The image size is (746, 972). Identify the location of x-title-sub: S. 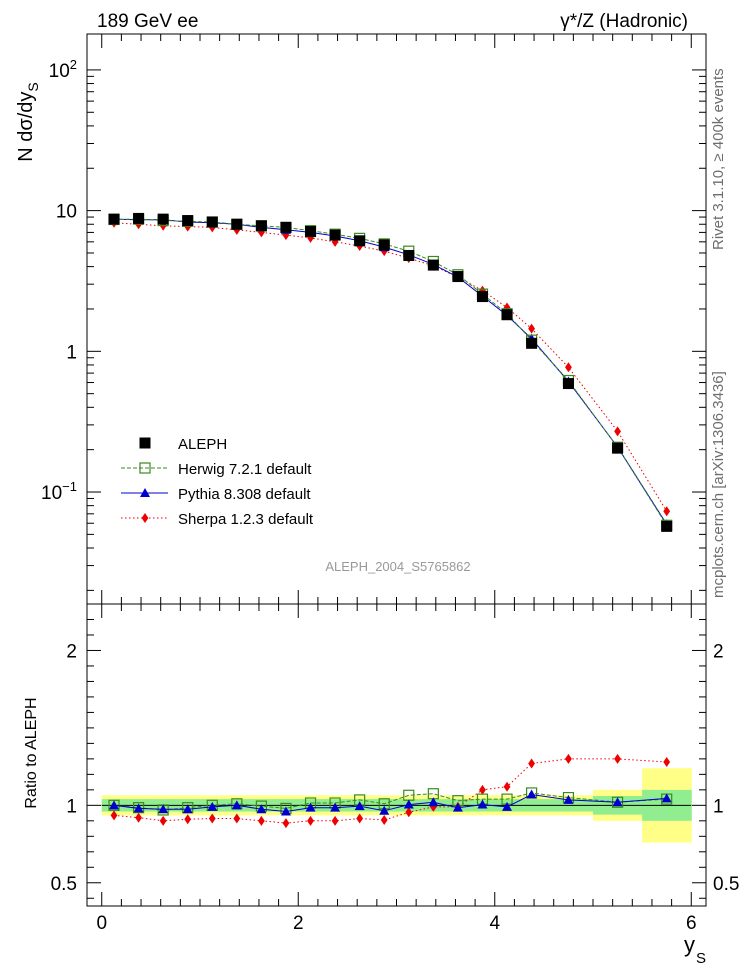
(701, 958).